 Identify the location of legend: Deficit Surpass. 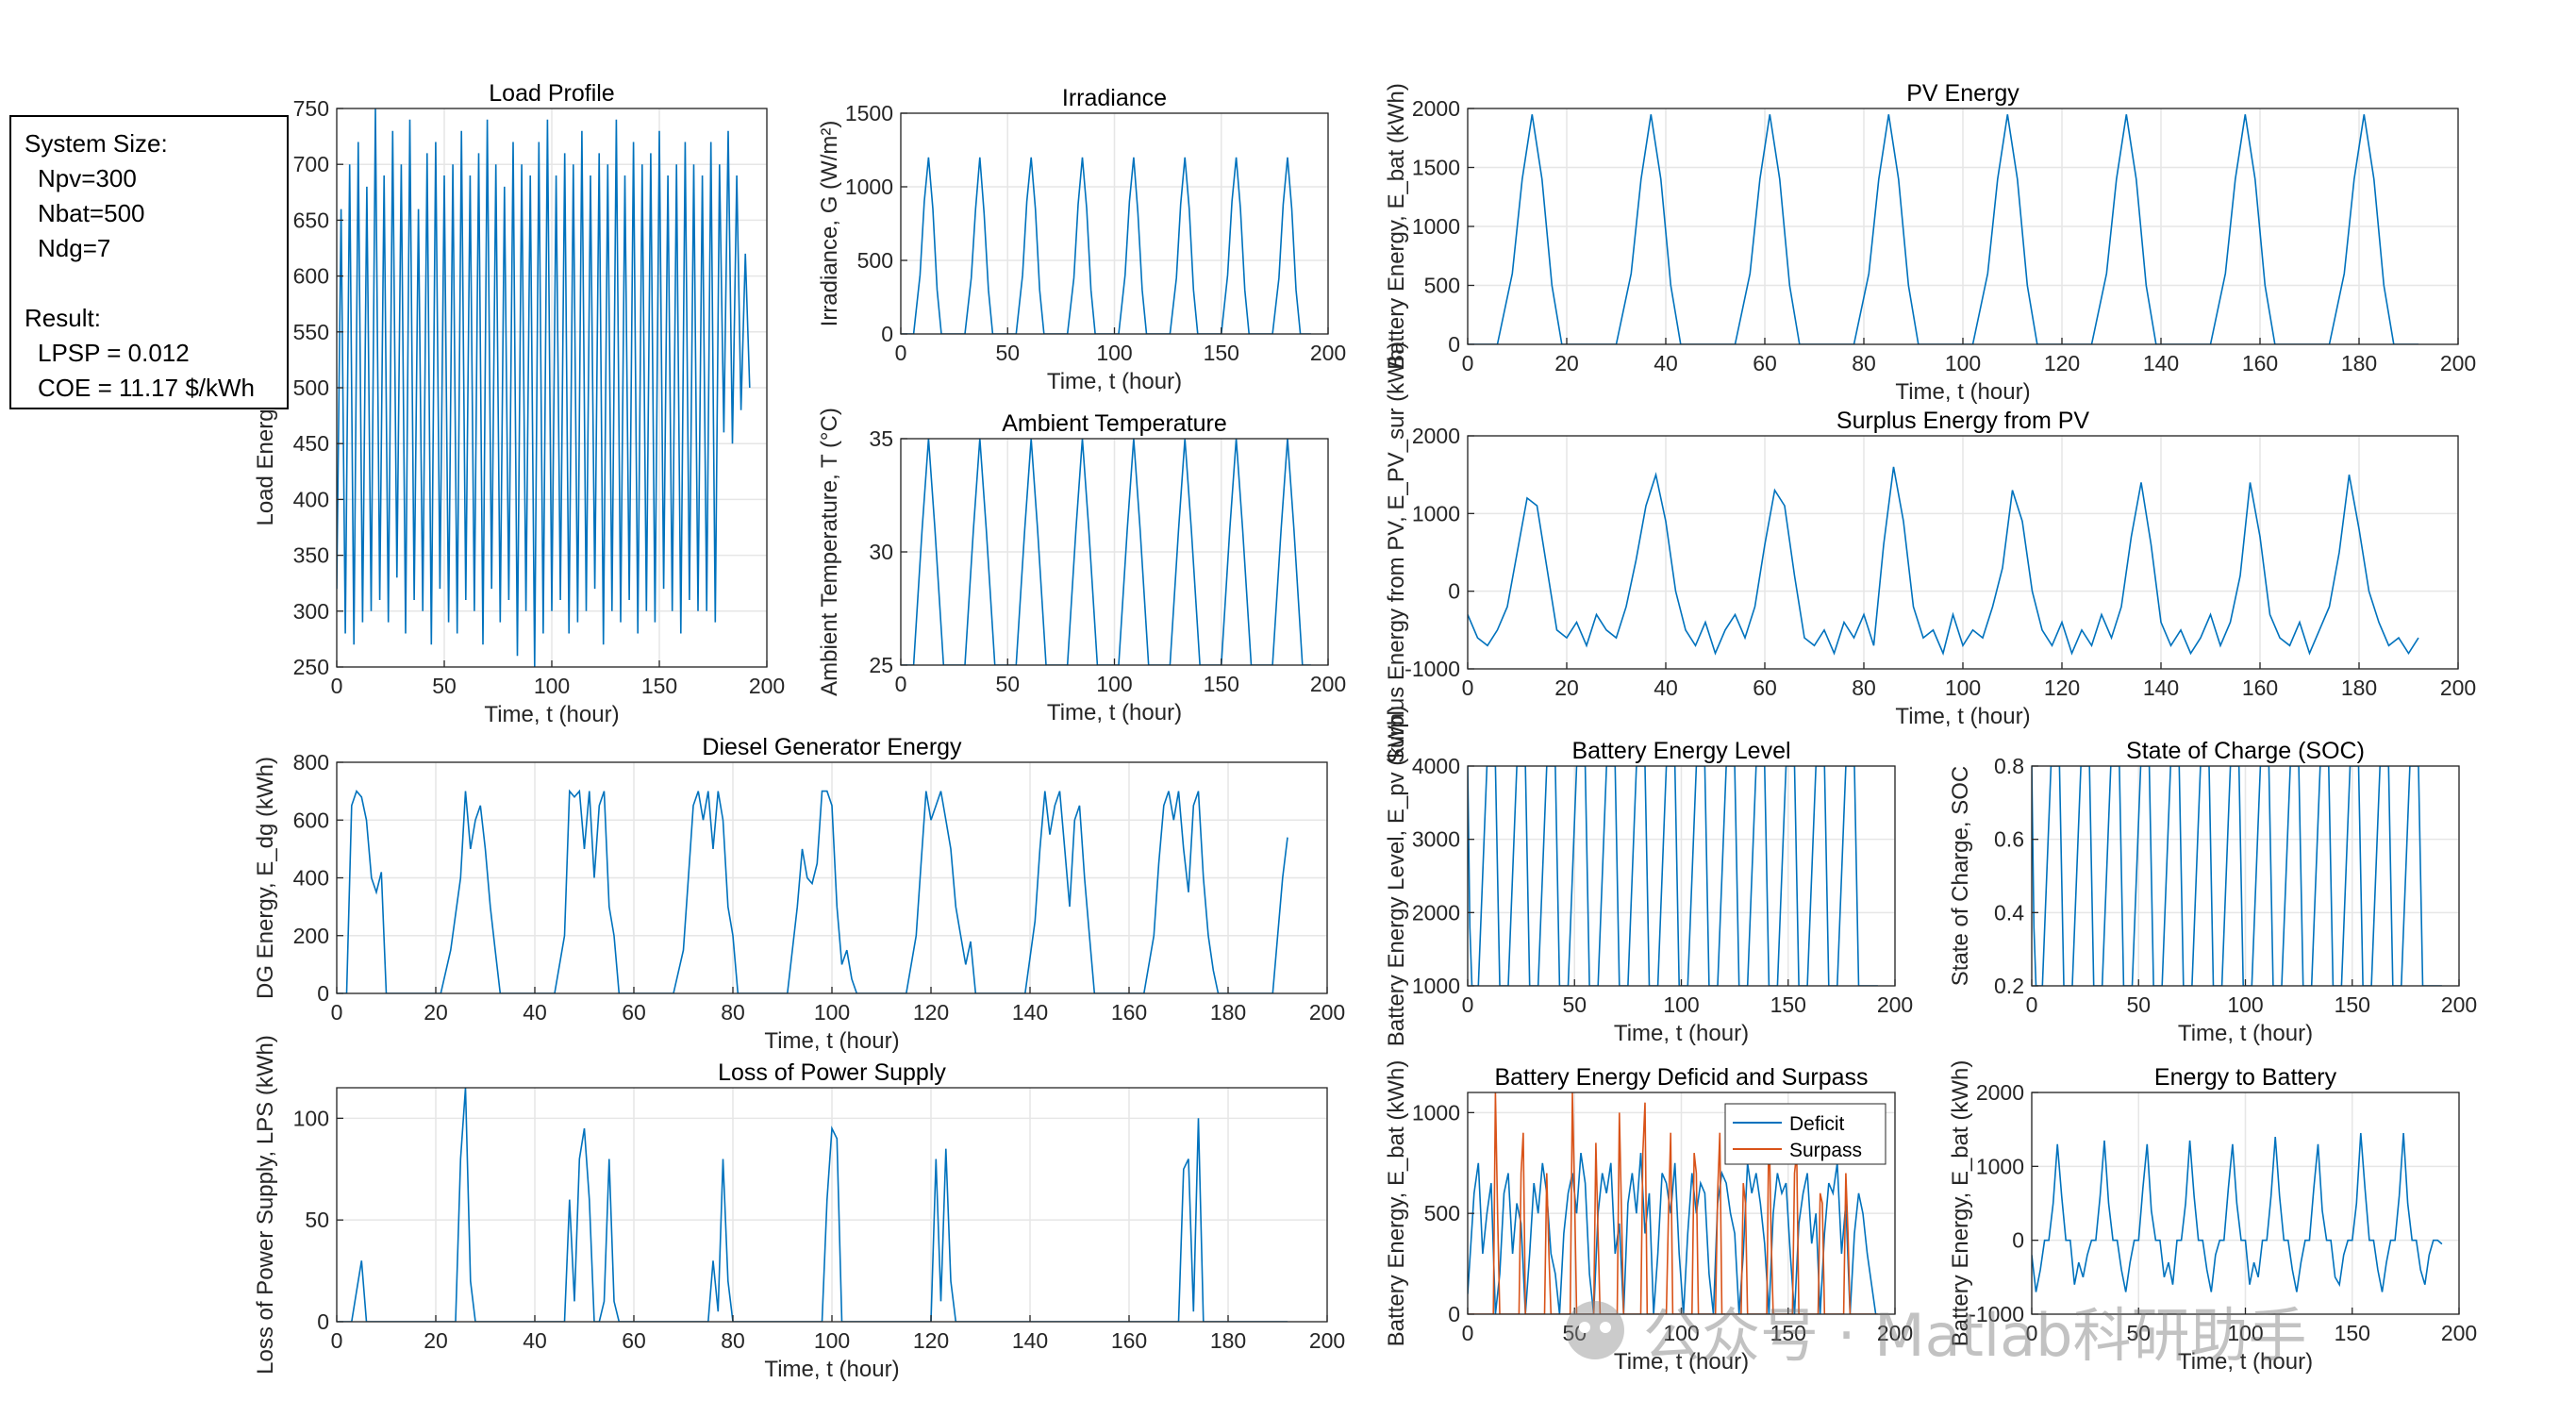
(1805, 1134).